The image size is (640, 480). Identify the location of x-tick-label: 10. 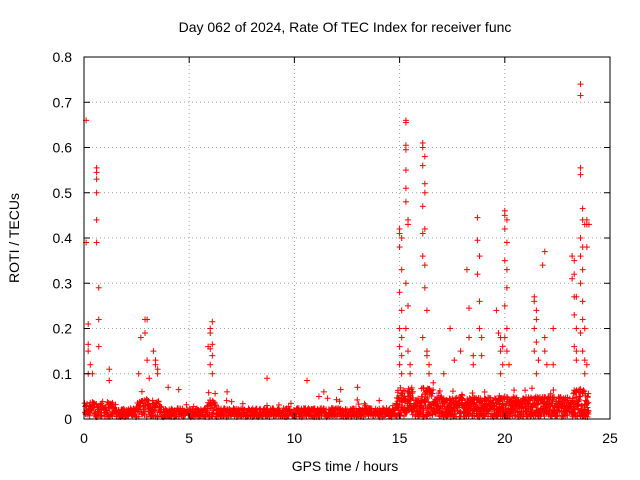
(295, 438).